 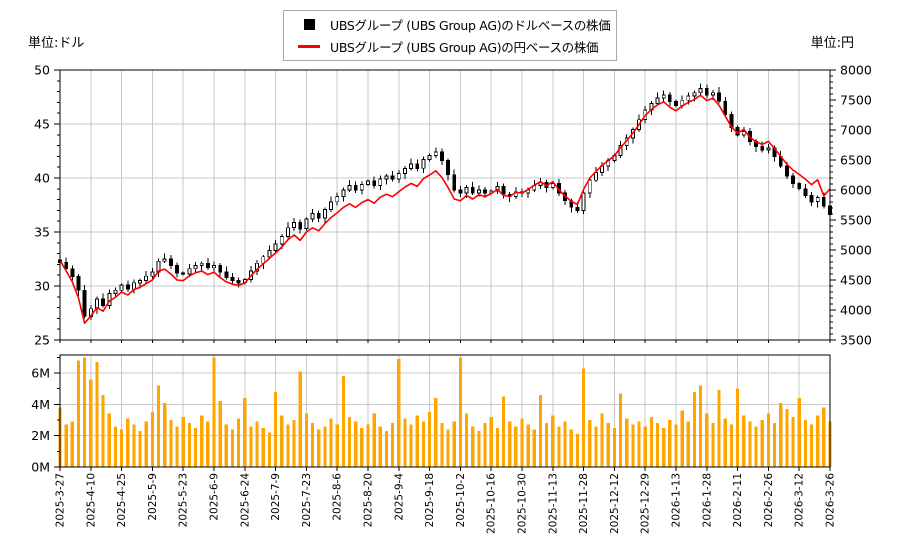 What do you see at coordinates (42, 70) in the screenshot?
I see `tick-label: 50` at bounding box center [42, 70].